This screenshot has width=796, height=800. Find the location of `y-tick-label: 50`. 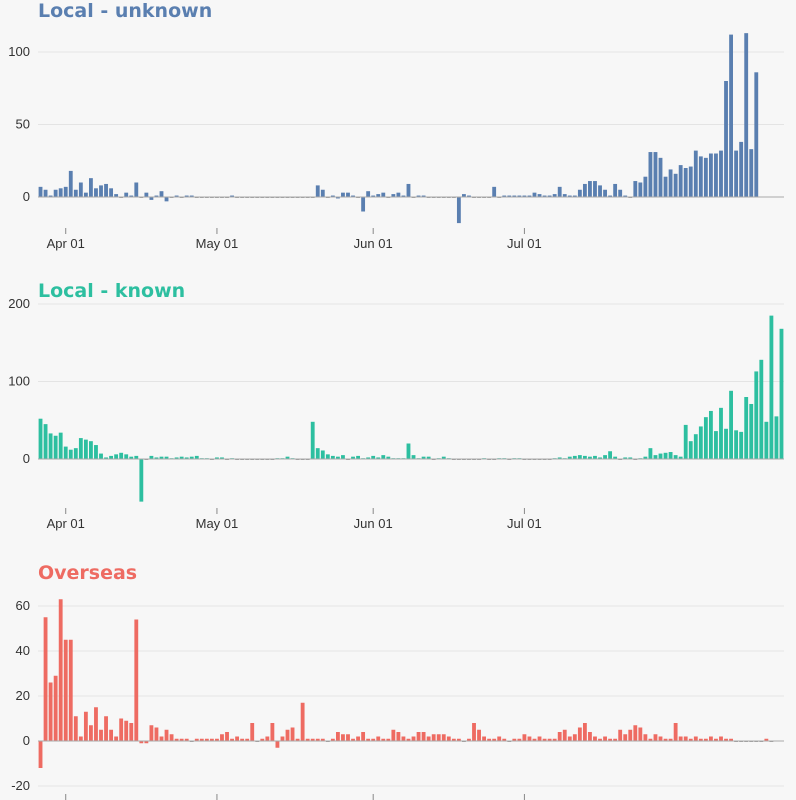

y-tick-label: 50 is located at coordinates (23, 124).